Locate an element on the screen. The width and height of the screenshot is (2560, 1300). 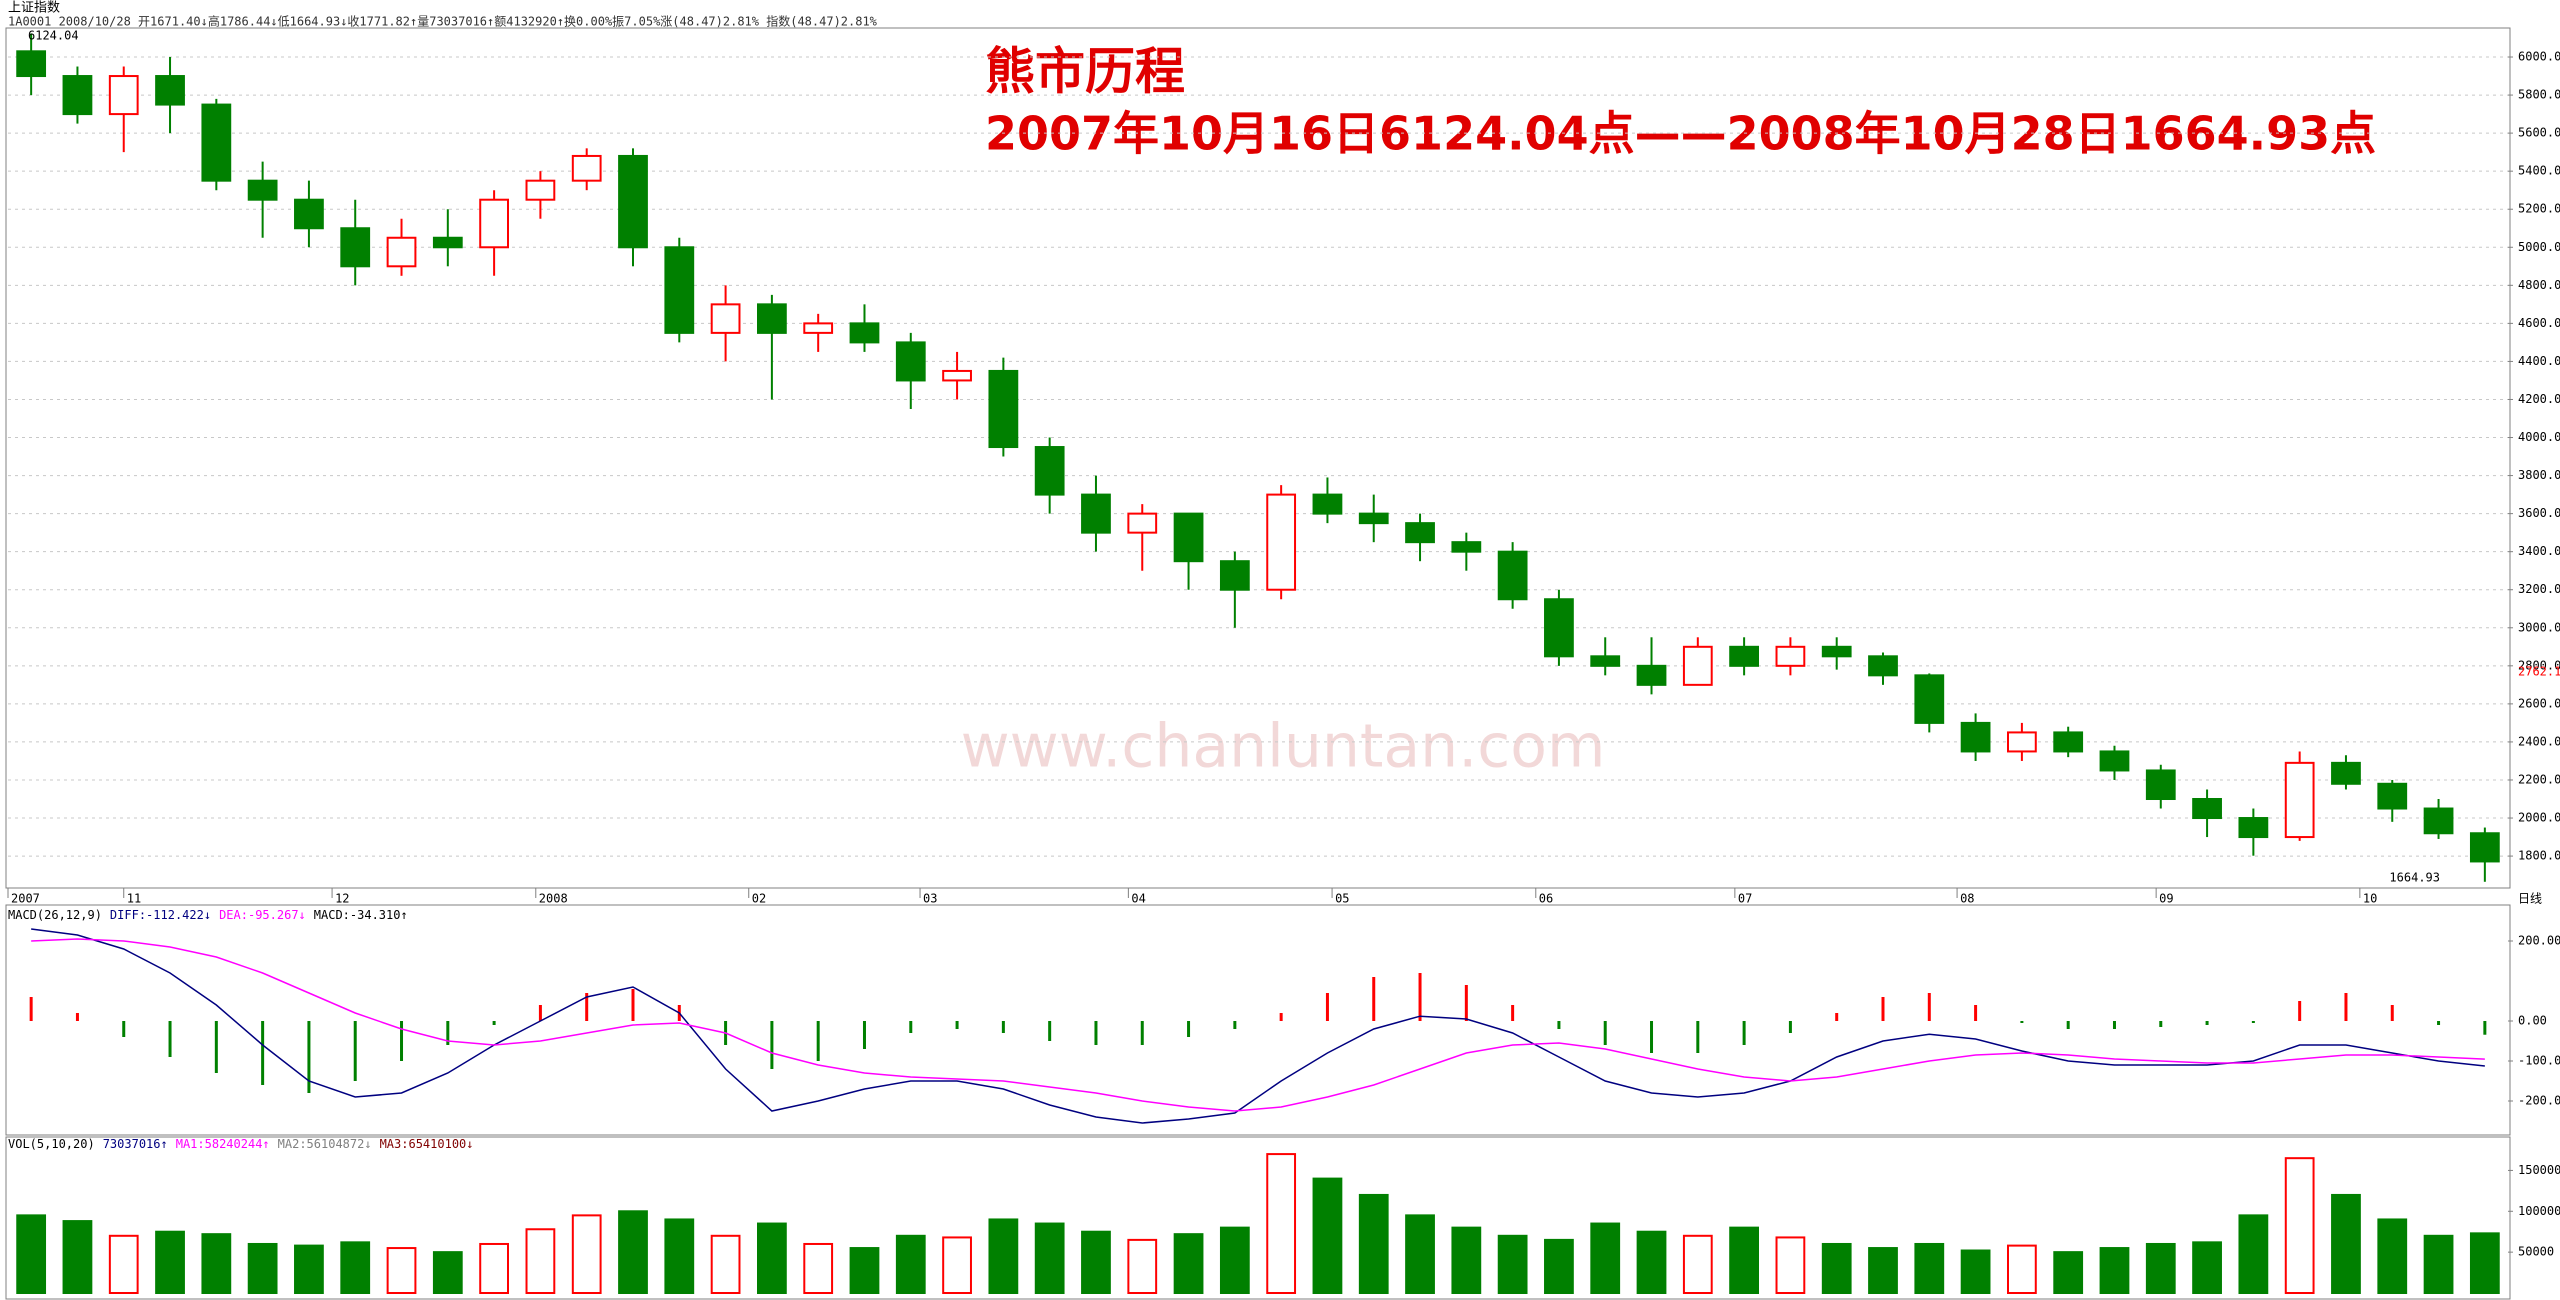
y-tick-label: 0.00 is located at coordinates (2532, 1021).